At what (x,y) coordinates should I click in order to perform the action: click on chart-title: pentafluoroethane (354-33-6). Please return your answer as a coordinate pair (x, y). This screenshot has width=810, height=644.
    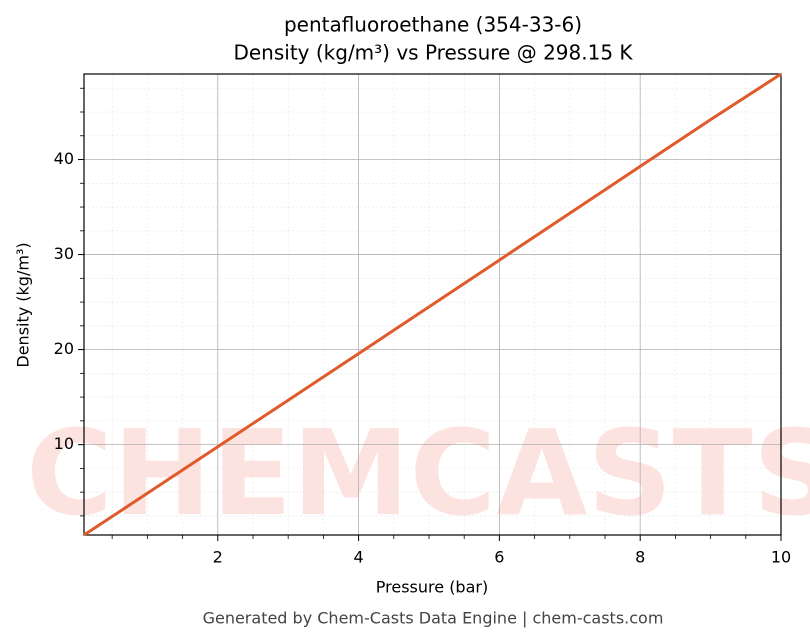
    Looking at the image, I should click on (433, 25).